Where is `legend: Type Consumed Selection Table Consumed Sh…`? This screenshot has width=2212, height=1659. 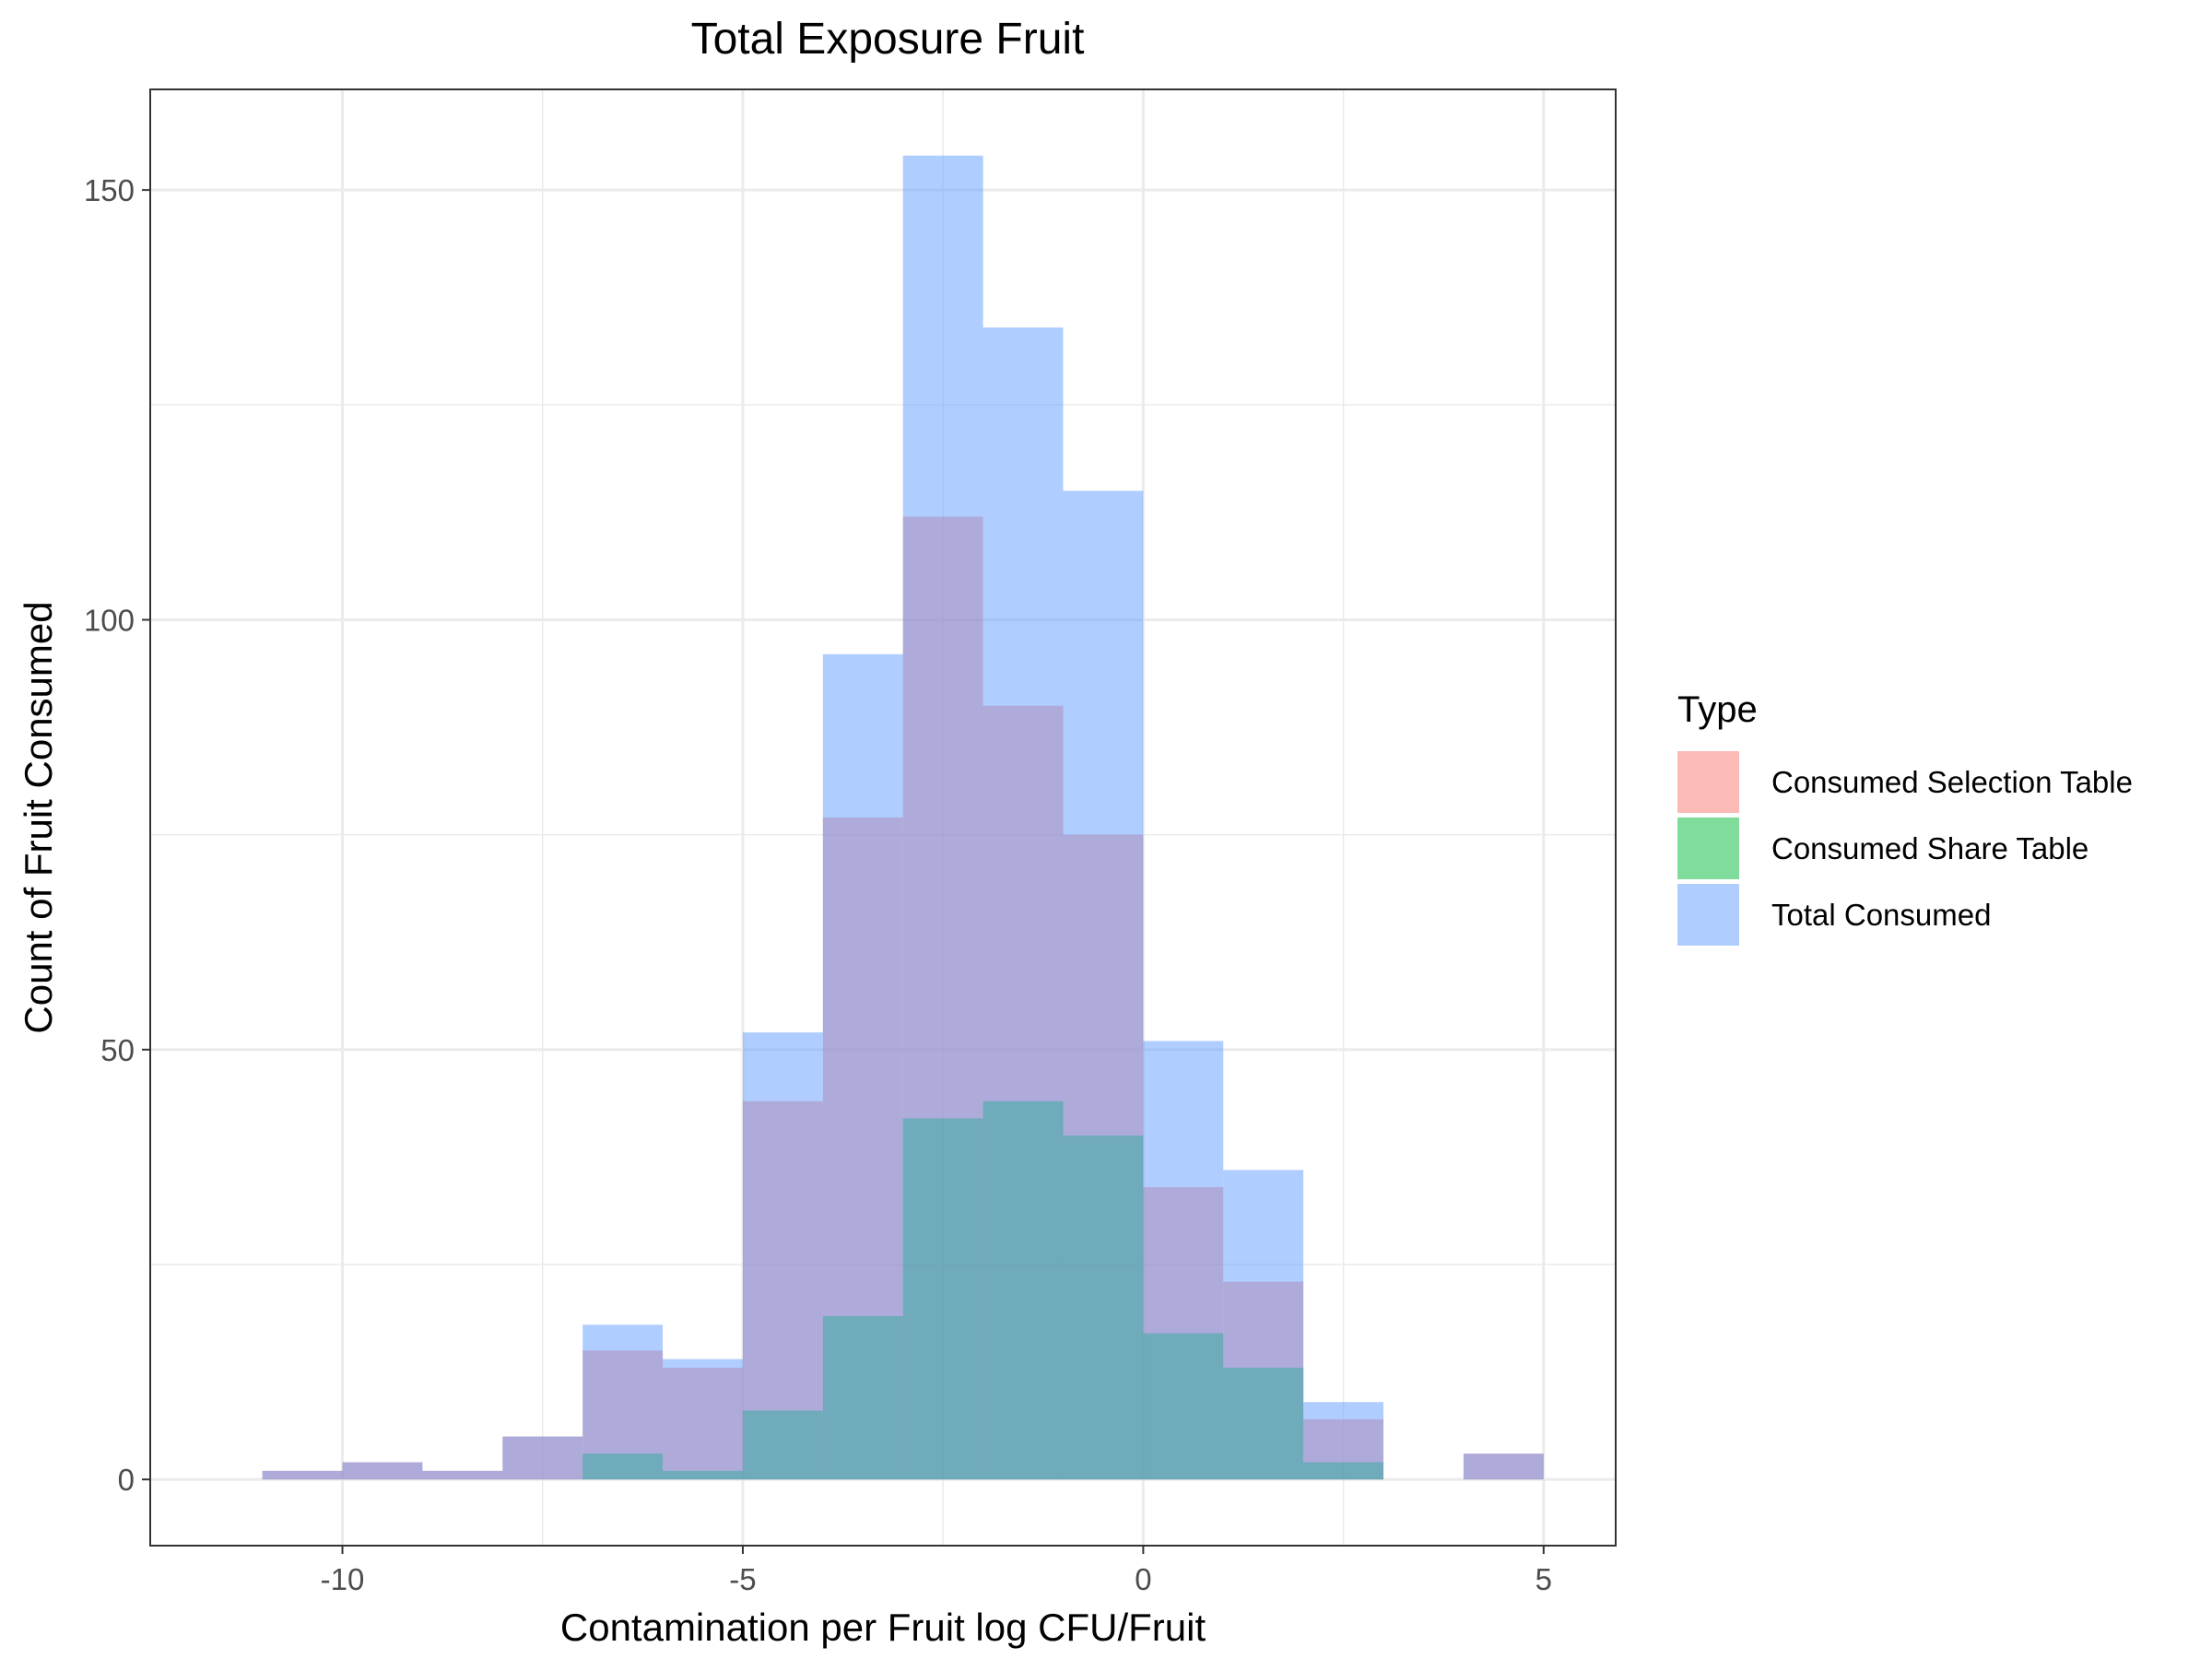 legend: Type Consumed Selection Table Consumed Sh… is located at coordinates (1905, 817).